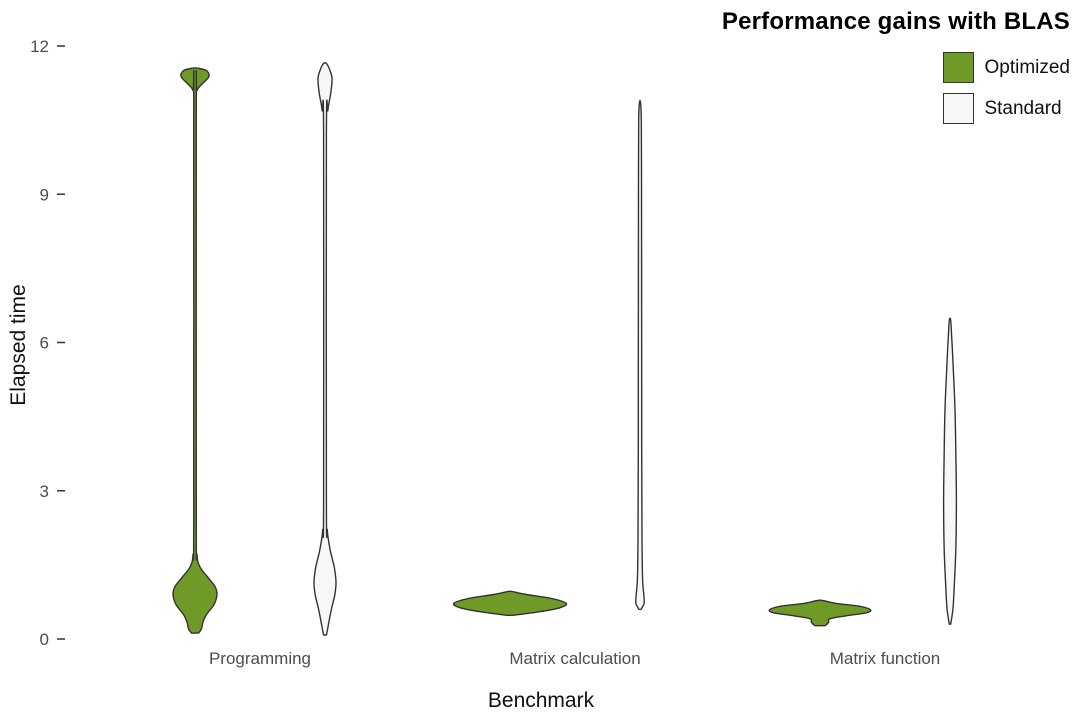  I want to click on violin-matrix-calculation-standard, so click(640, 355).